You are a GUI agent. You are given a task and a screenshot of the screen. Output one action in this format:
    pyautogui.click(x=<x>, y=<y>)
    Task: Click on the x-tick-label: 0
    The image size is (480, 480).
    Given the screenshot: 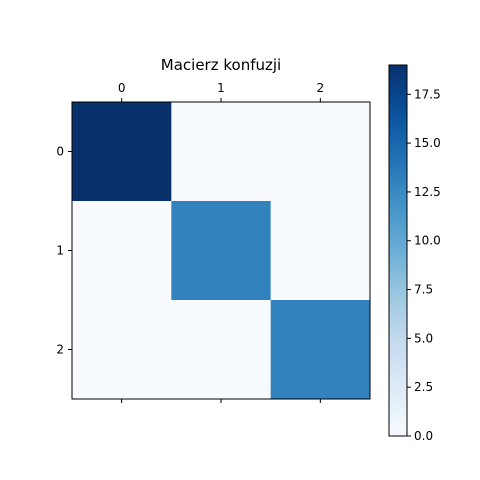 What is the action you would take?
    pyautogui.click(x=122, y=88)
    